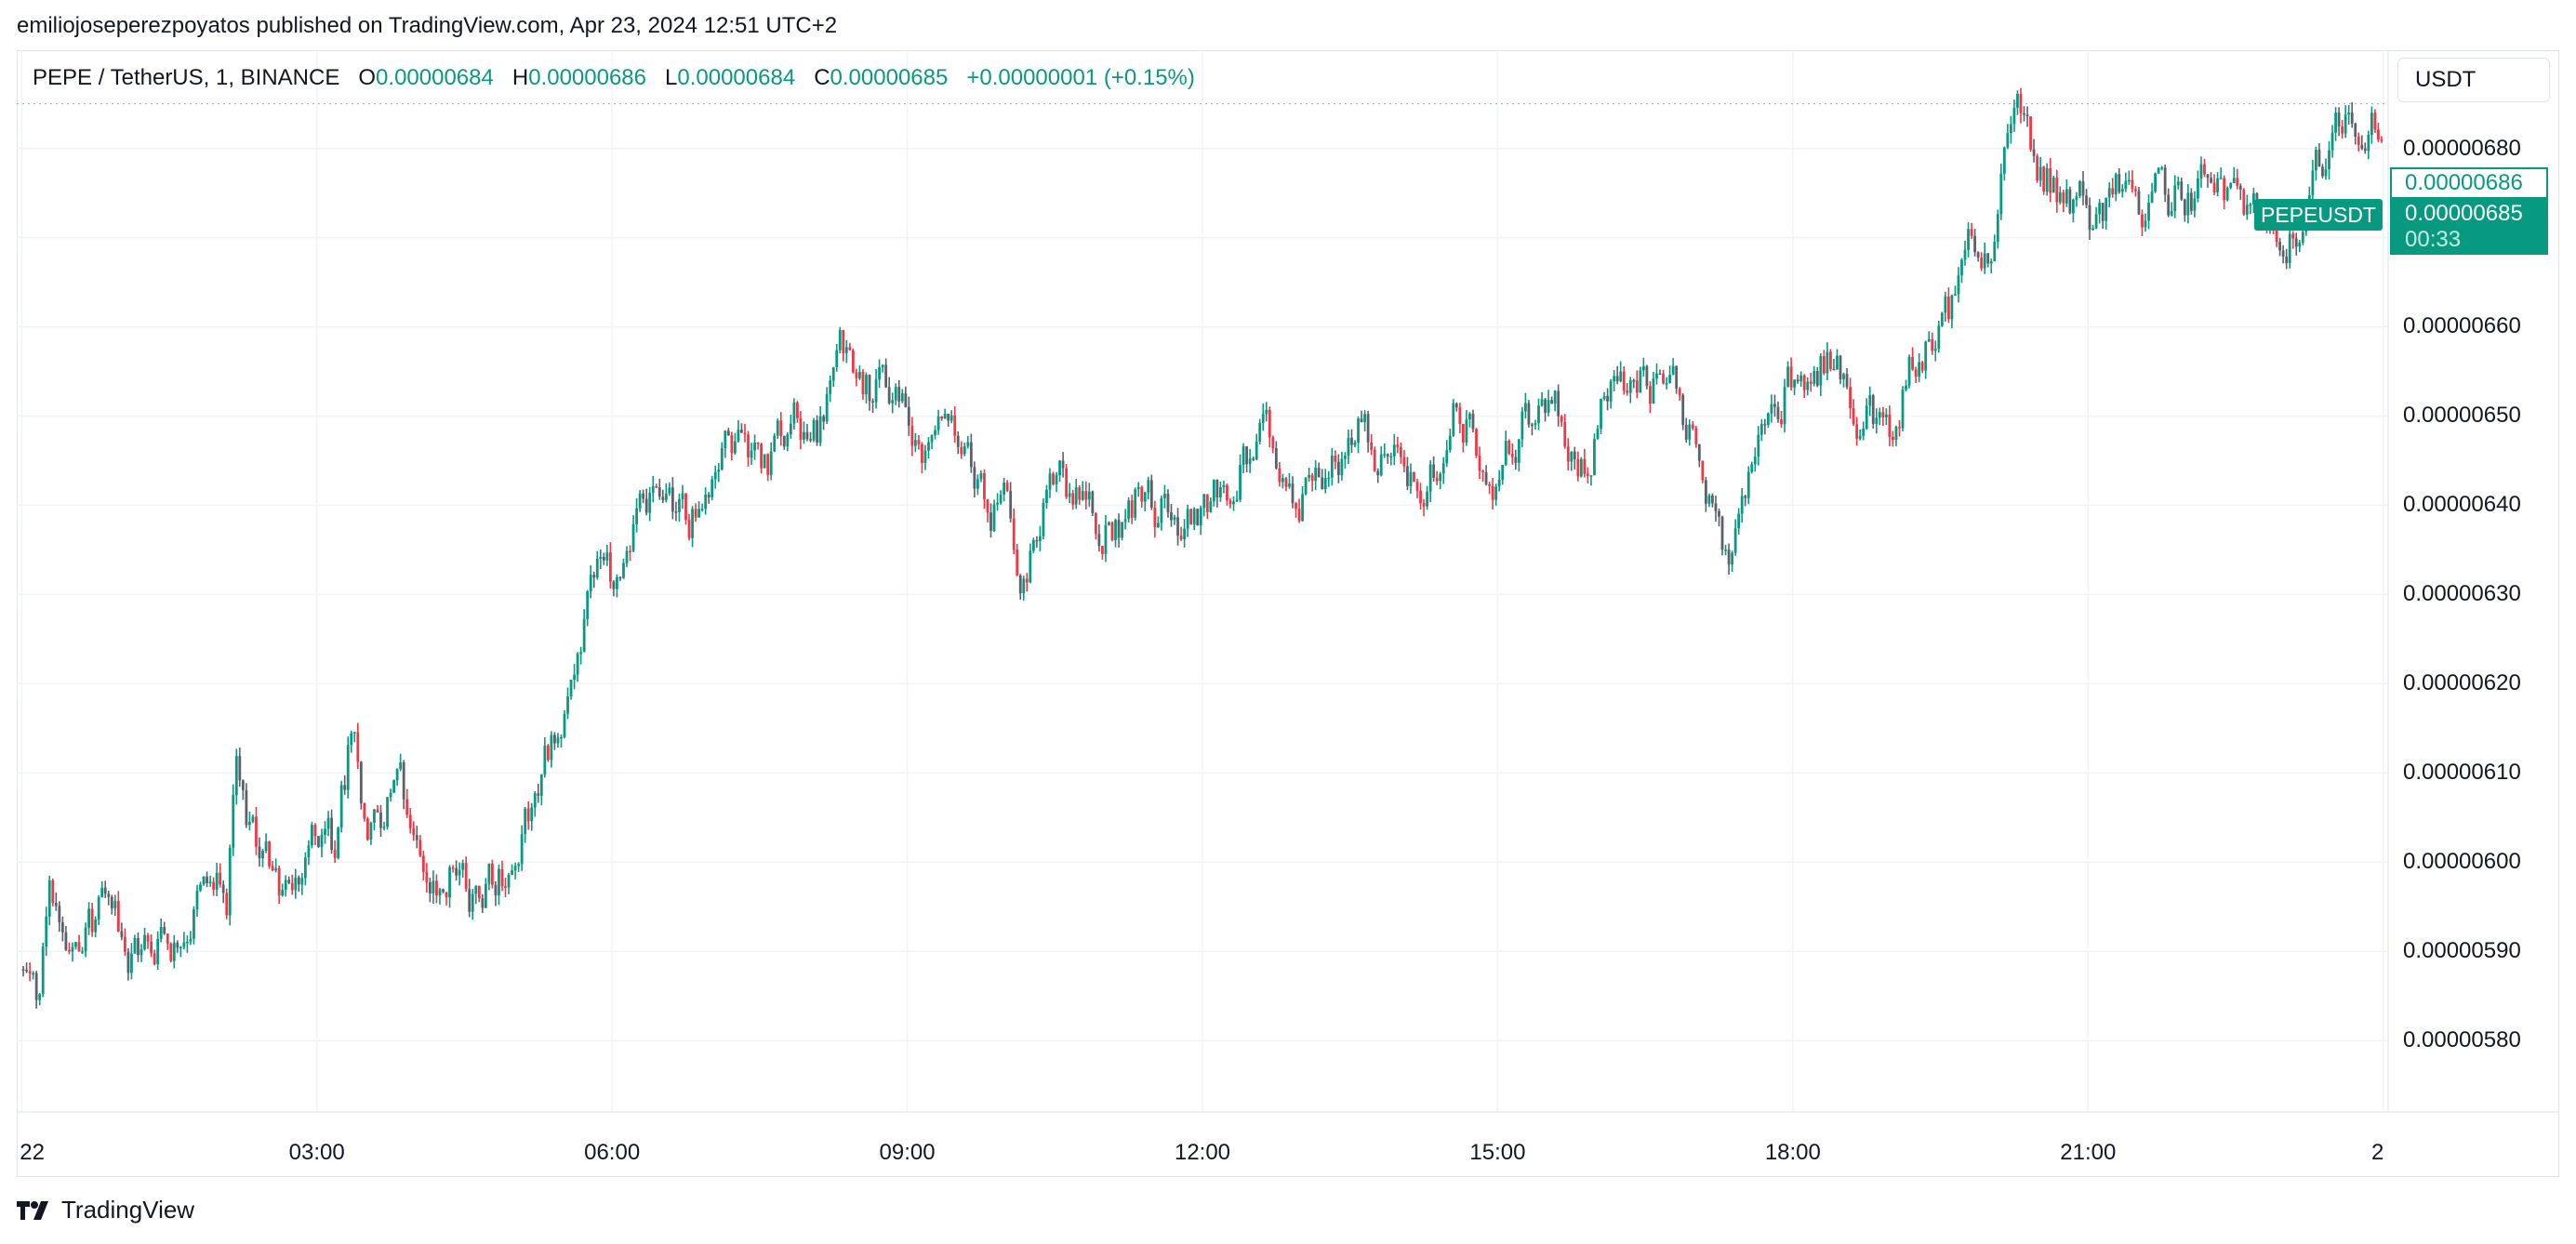 This screenshot has width=2576, height=1244. What do you see at coordinates (889, 77) in the screenshot?
I see `legend-close-value: 0.00000685` at bounding box center [889, 77].